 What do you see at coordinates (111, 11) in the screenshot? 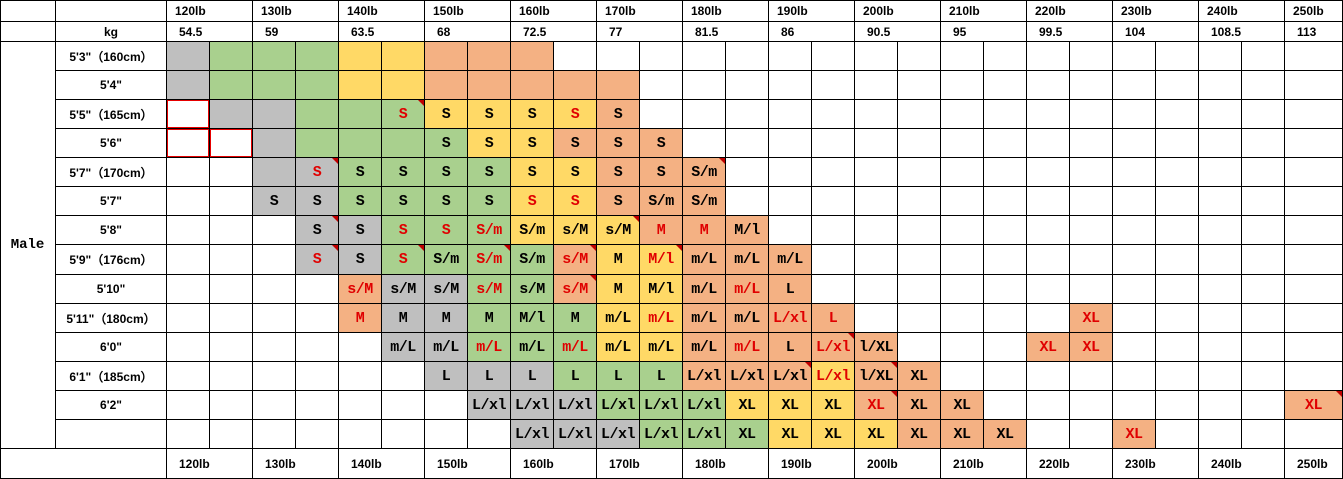
I see `corner-cell-lb-row` at bounding box center [111, 11].